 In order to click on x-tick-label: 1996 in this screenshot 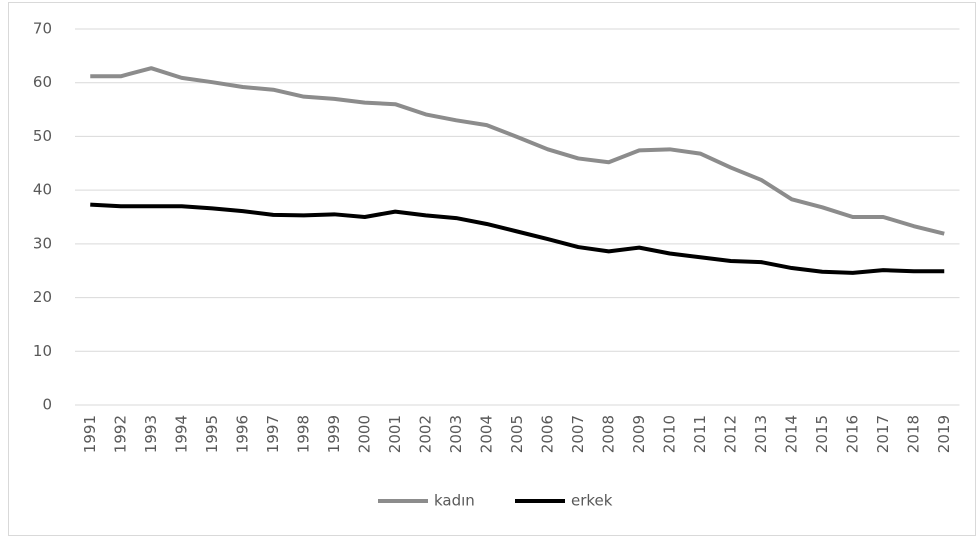, I will do `click(242, 434)`.